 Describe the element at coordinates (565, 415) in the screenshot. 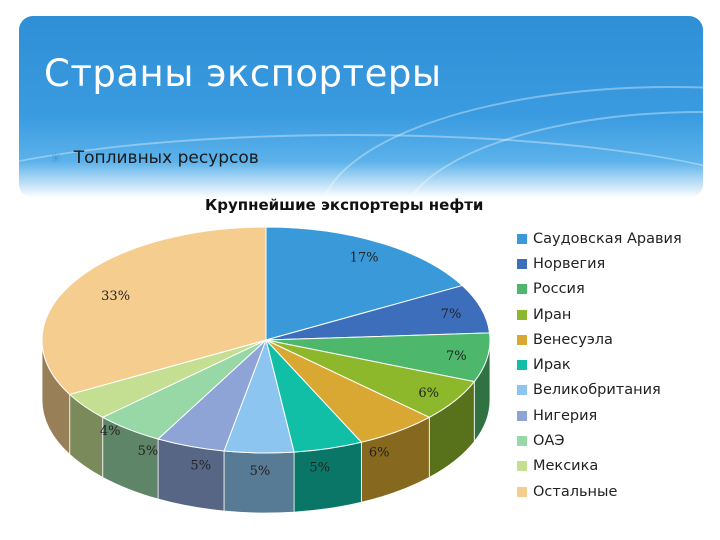

I see `legend-label: Нигерия` at that location.